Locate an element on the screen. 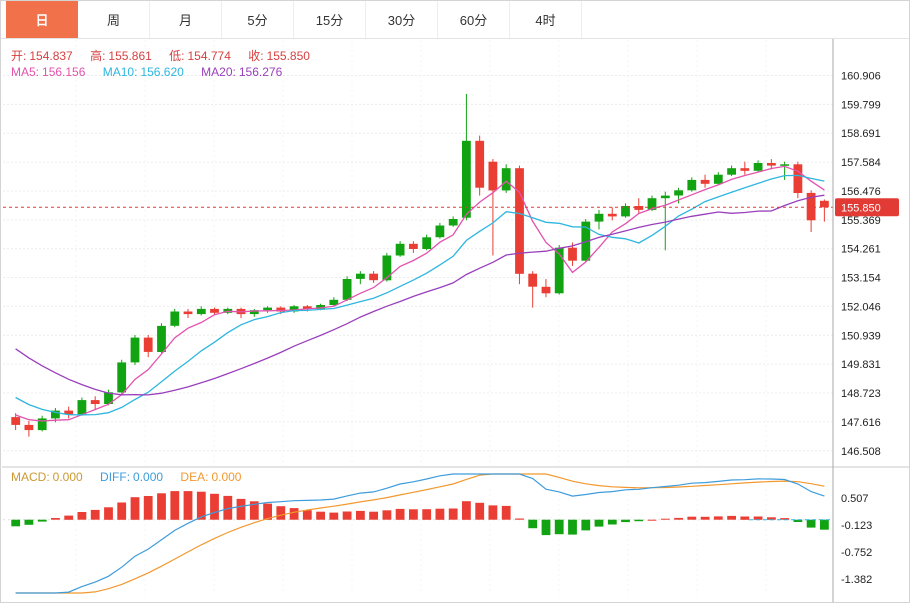 The image size is (910, 603). ma20-pair: MA20: 156.276 is located at coordinates (241, 72).